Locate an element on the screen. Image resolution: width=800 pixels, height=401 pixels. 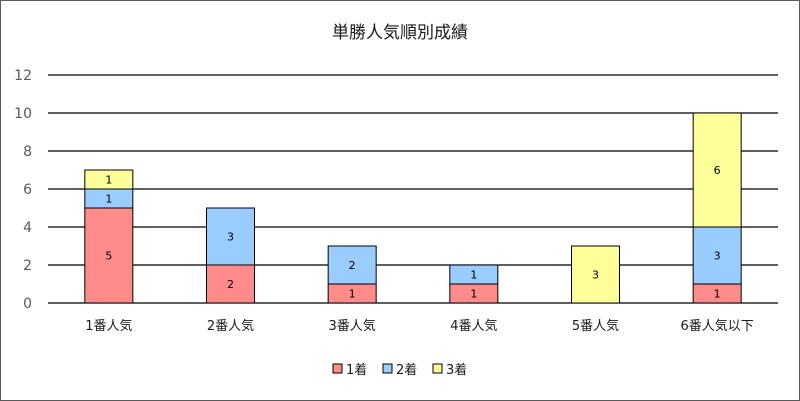
legend-label: 3着 is located at coordinates (456, 370).